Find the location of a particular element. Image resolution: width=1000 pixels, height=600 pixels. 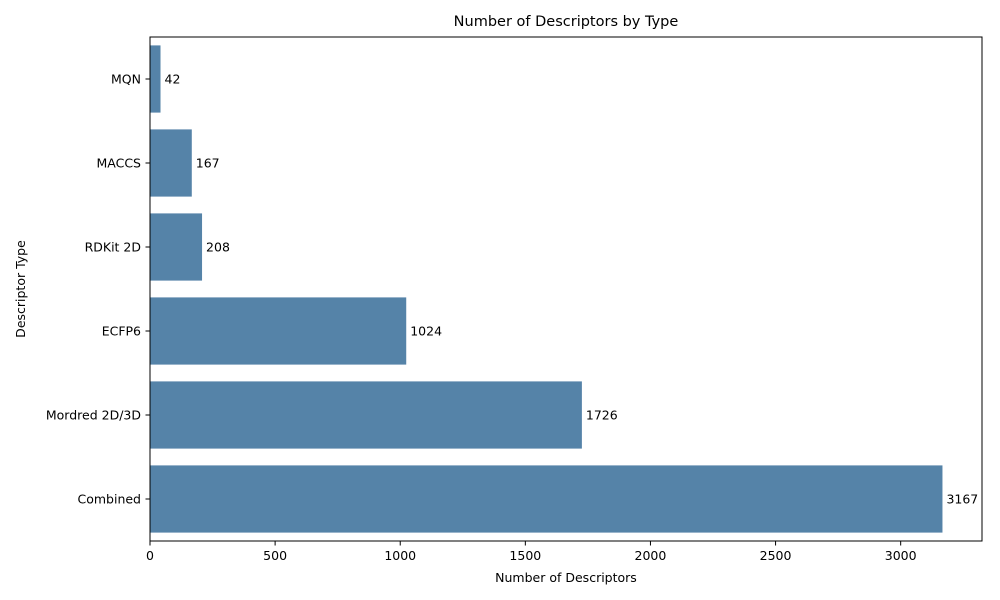

data-label-rdkit-2d: 208 is located at coordinates (218, 247).